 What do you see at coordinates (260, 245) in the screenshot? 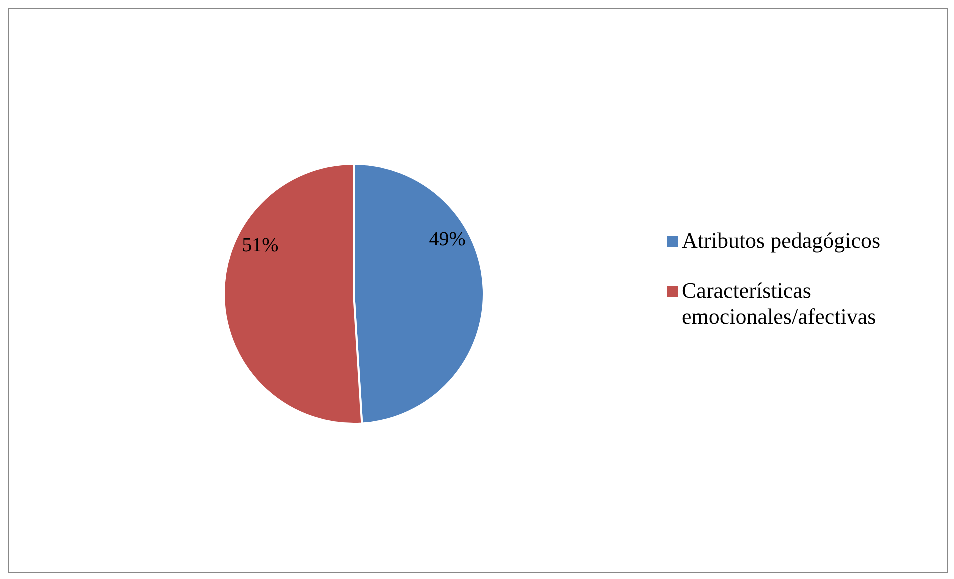
I see `data-label: 51%` at bounding box center [260, 245].